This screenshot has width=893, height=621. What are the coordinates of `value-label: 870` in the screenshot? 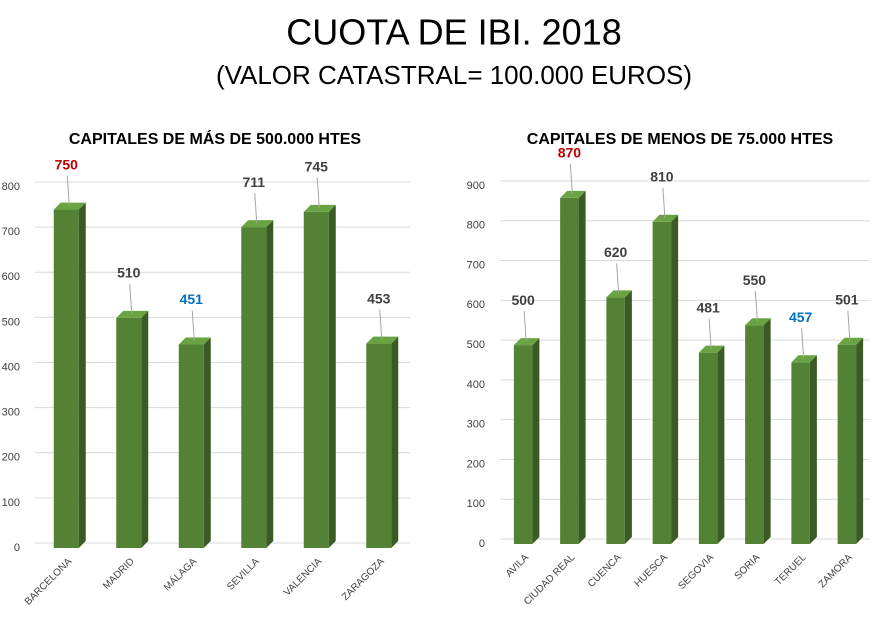 It's located at (570, 153).